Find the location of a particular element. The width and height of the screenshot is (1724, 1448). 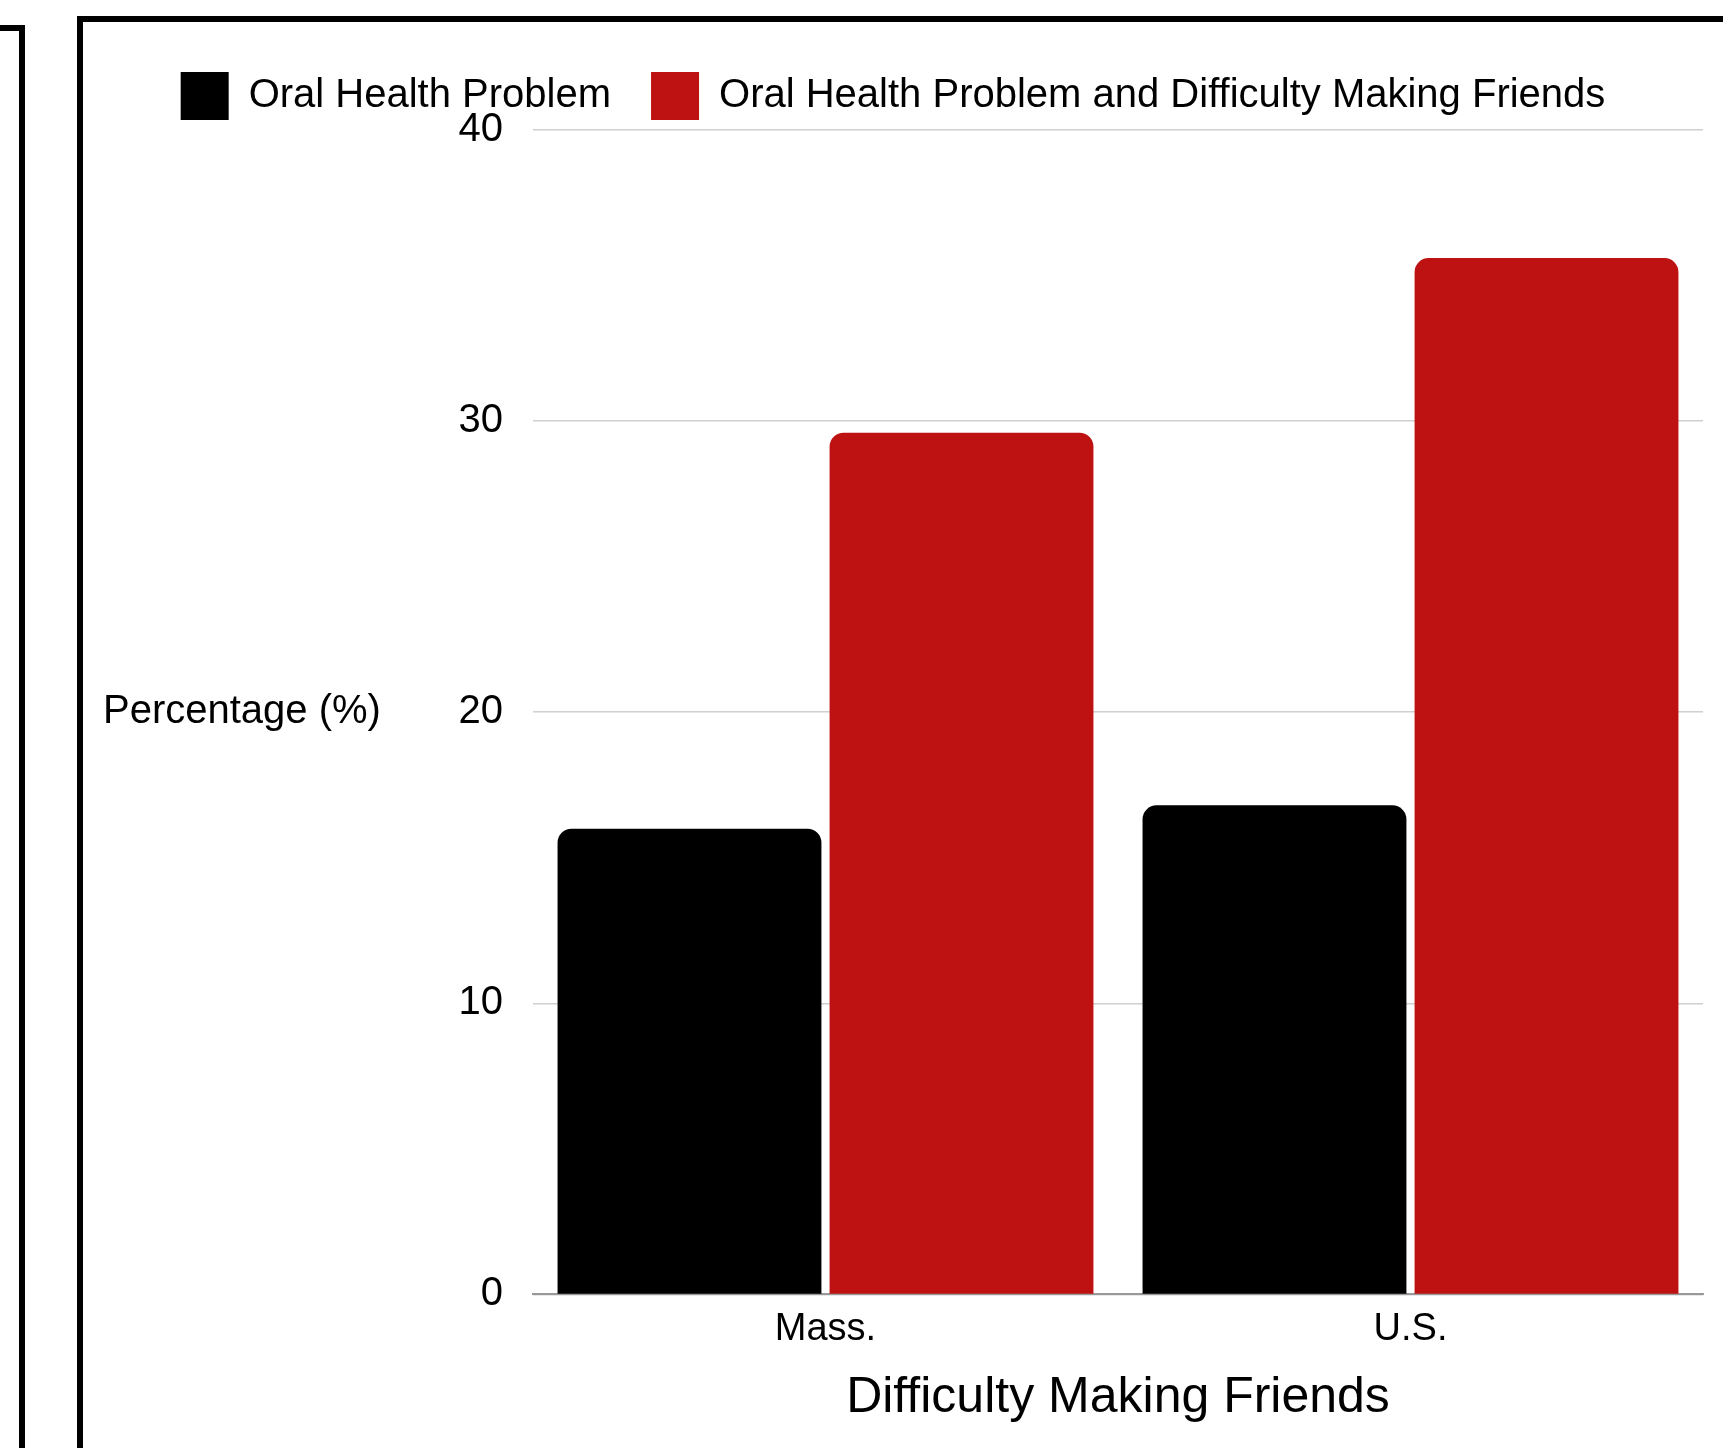

legend-label: Oral Health Problem and Difficulty Making Friends is located at coordinates (1162, 93).